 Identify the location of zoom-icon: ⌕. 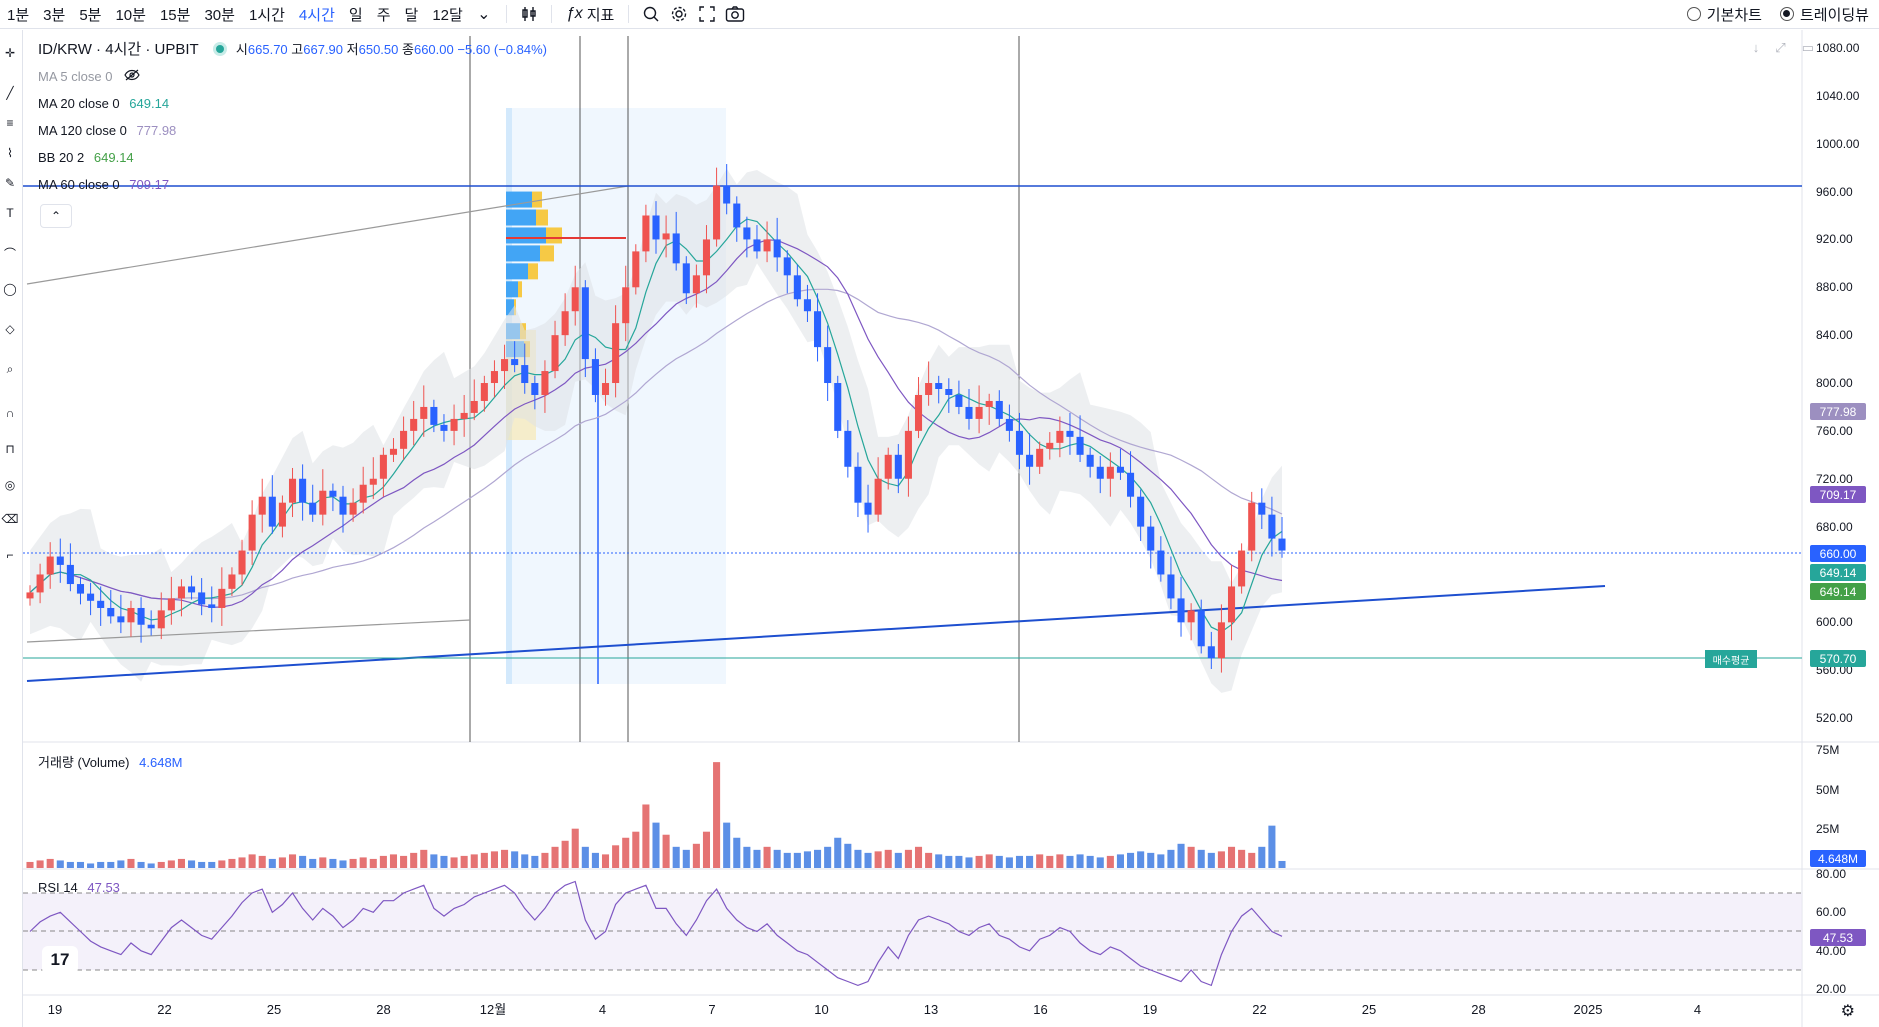
(10, 368).